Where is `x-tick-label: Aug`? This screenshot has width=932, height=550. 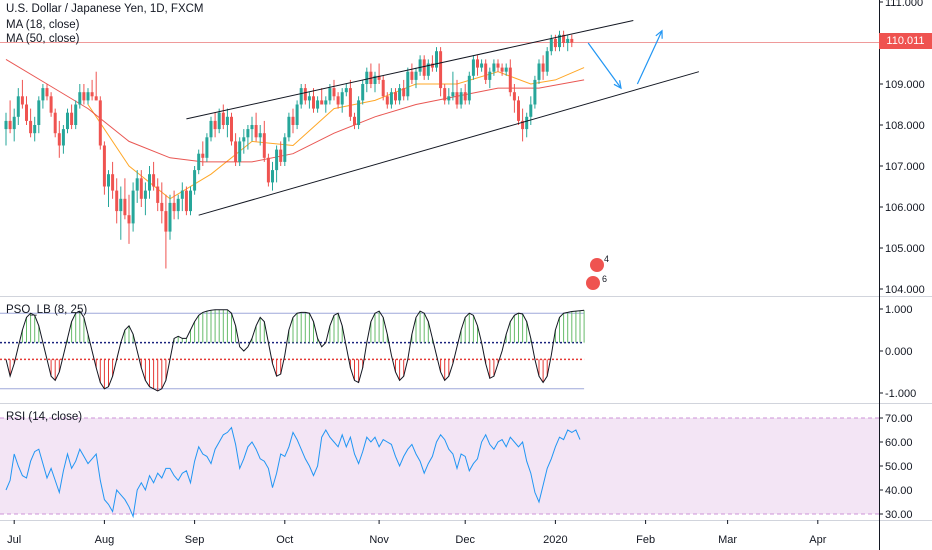
x-tick-label: Aug is located at coordinates (105, 540).